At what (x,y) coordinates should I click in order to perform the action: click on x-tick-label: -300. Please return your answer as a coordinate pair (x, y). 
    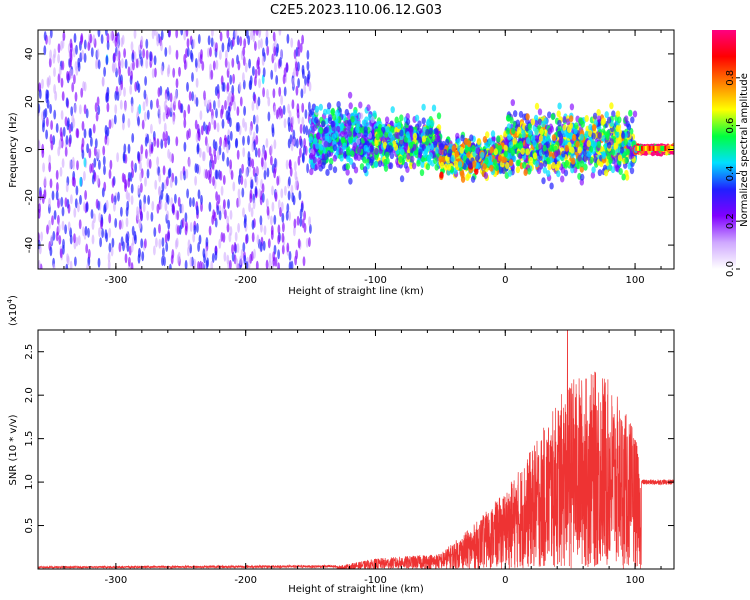
    Looking at the image, I should click on (116, 280).